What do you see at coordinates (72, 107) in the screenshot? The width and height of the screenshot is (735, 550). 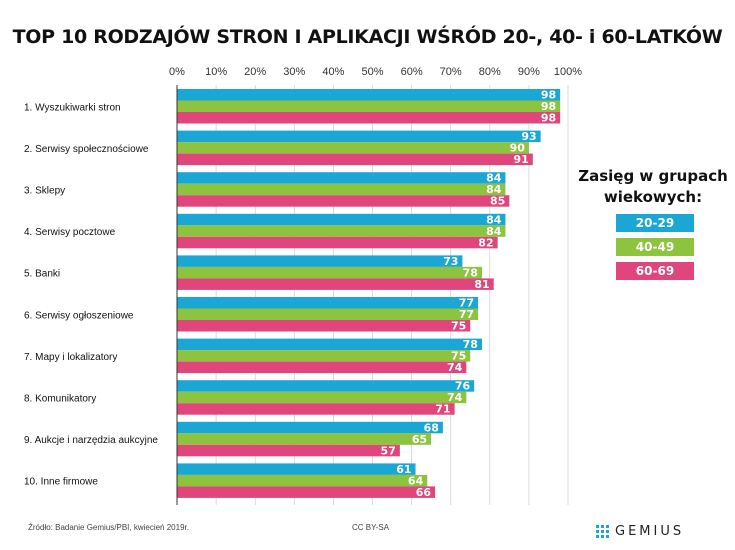 I see `category-label: 1. Wyszukiwarki stron` at bounding box center [72, 107].